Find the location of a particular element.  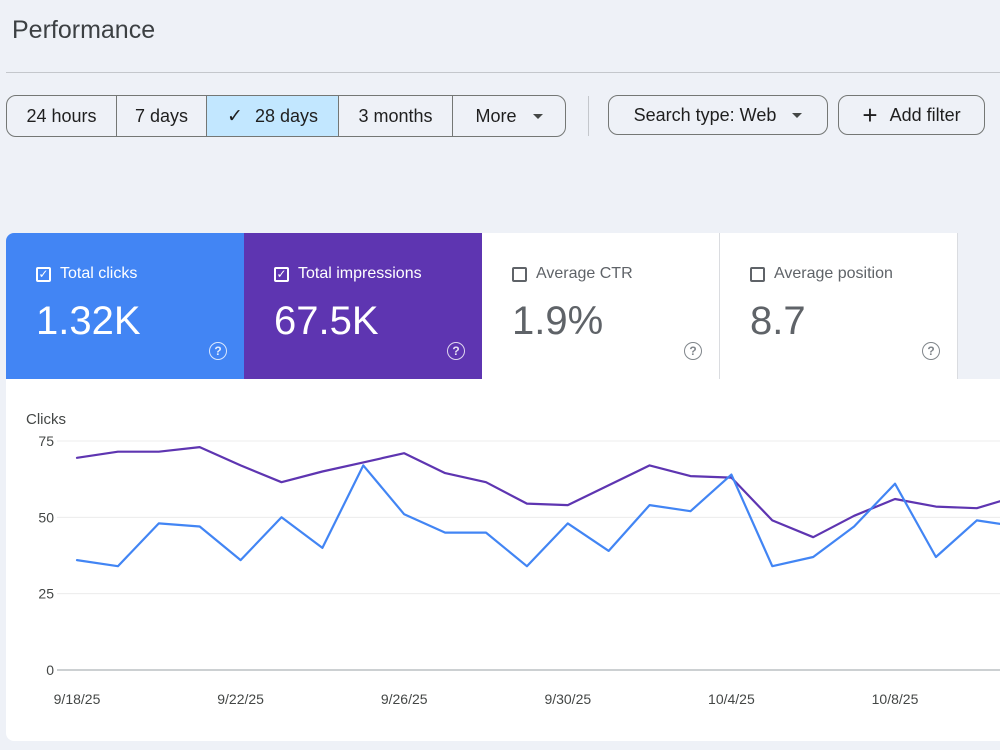

x-tick-label: 10/8/25 is located at coordinates (895, 699).